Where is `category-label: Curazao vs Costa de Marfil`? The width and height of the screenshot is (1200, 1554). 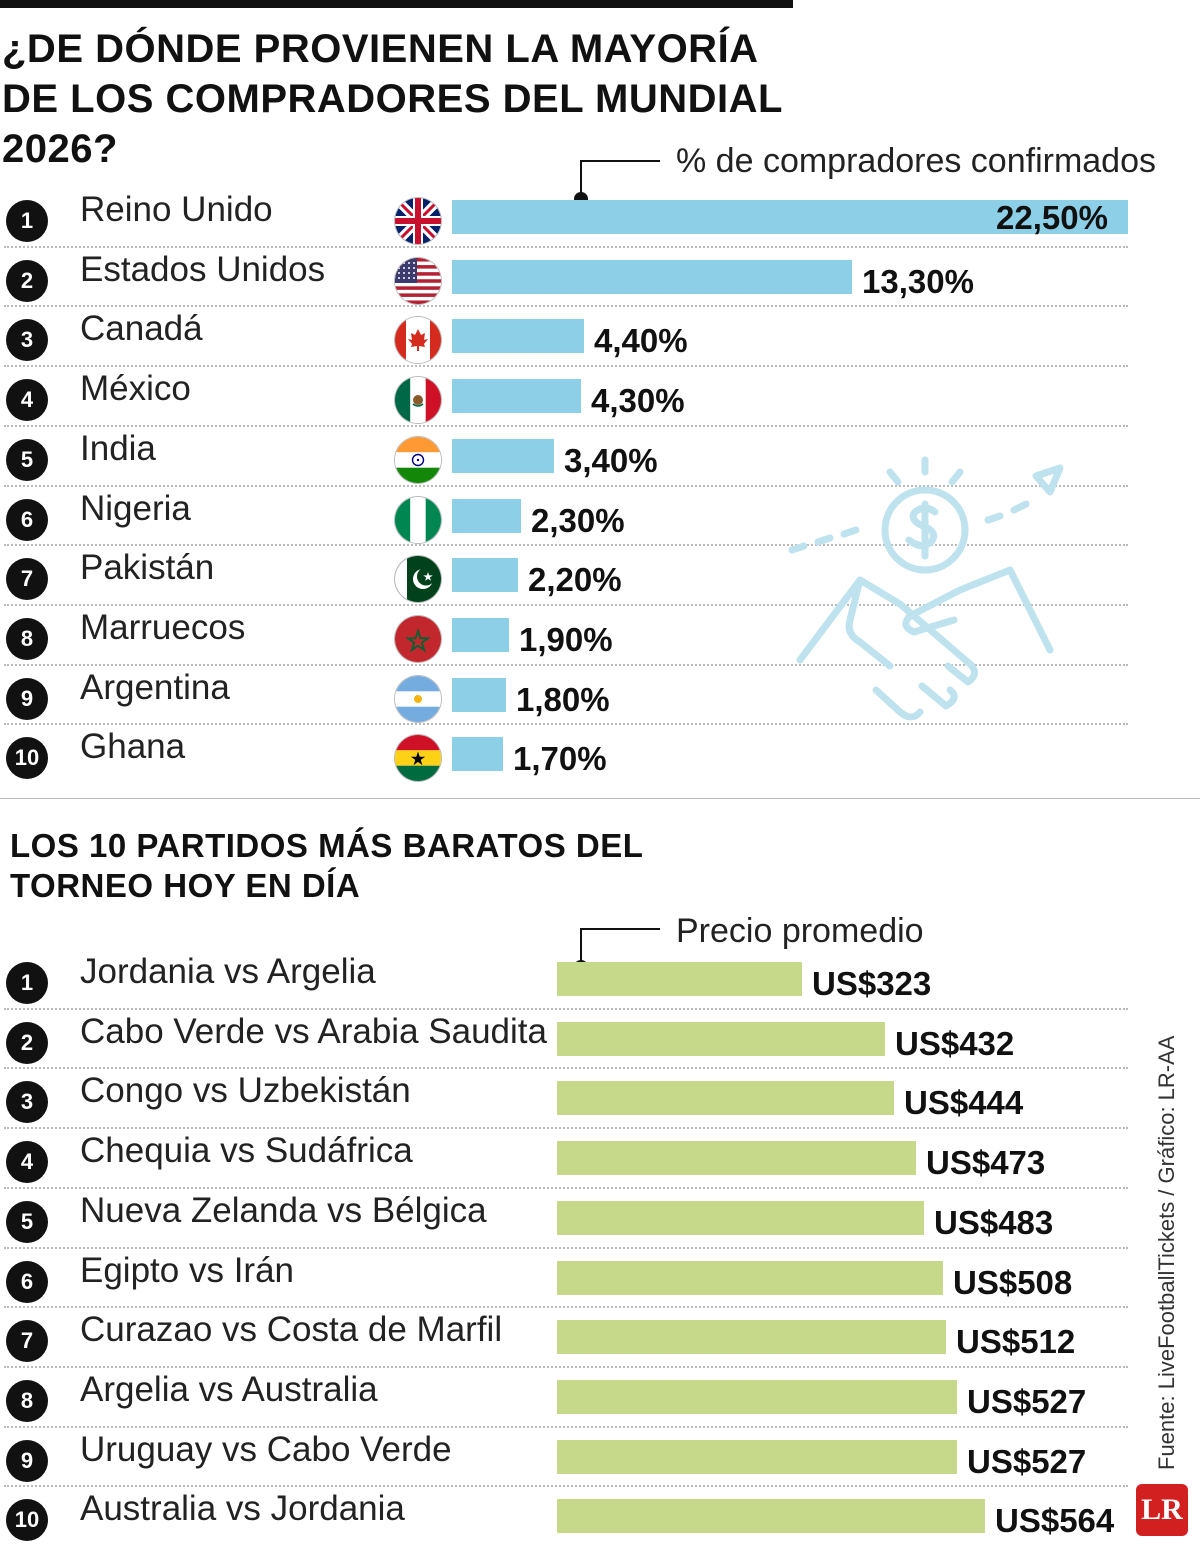 category-label: Curazao vs Costa de Marfil is located at coordinates (291, 1330).